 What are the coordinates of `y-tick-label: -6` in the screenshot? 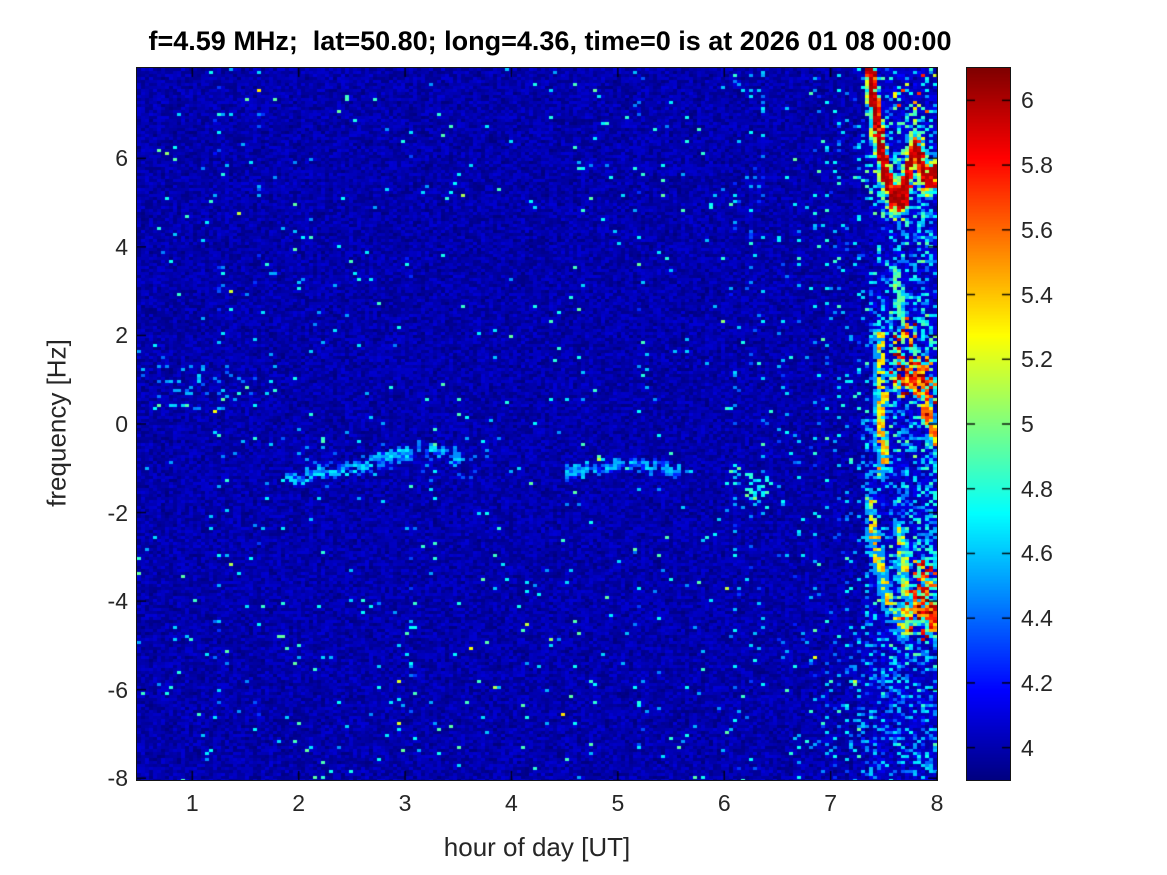 It's located at (117, 689).